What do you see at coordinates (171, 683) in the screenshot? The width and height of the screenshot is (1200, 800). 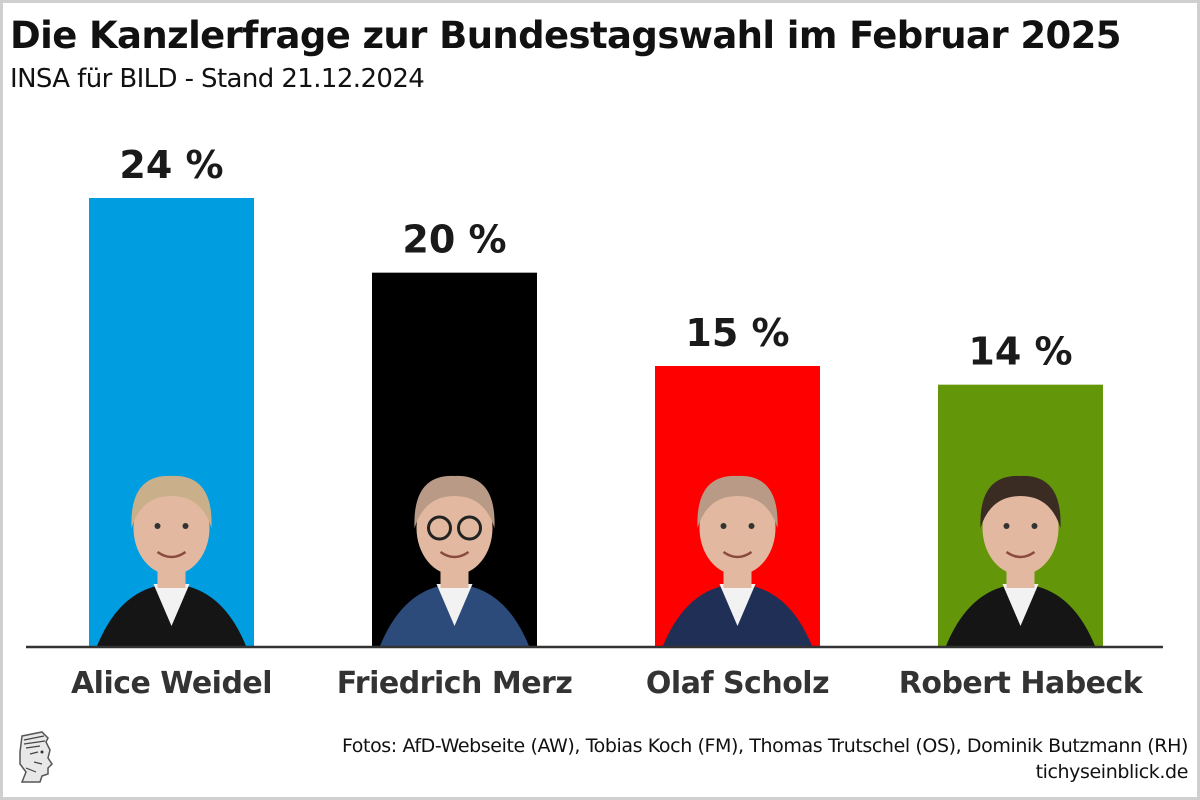 I see `category-label: Alice Weidel` at bounding box center [171, 683].